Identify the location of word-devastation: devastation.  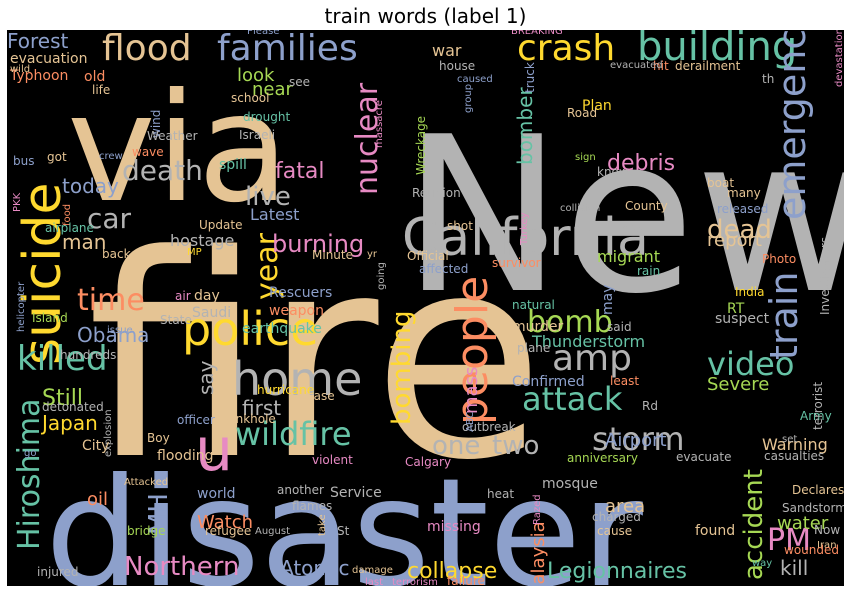
(839, 58).